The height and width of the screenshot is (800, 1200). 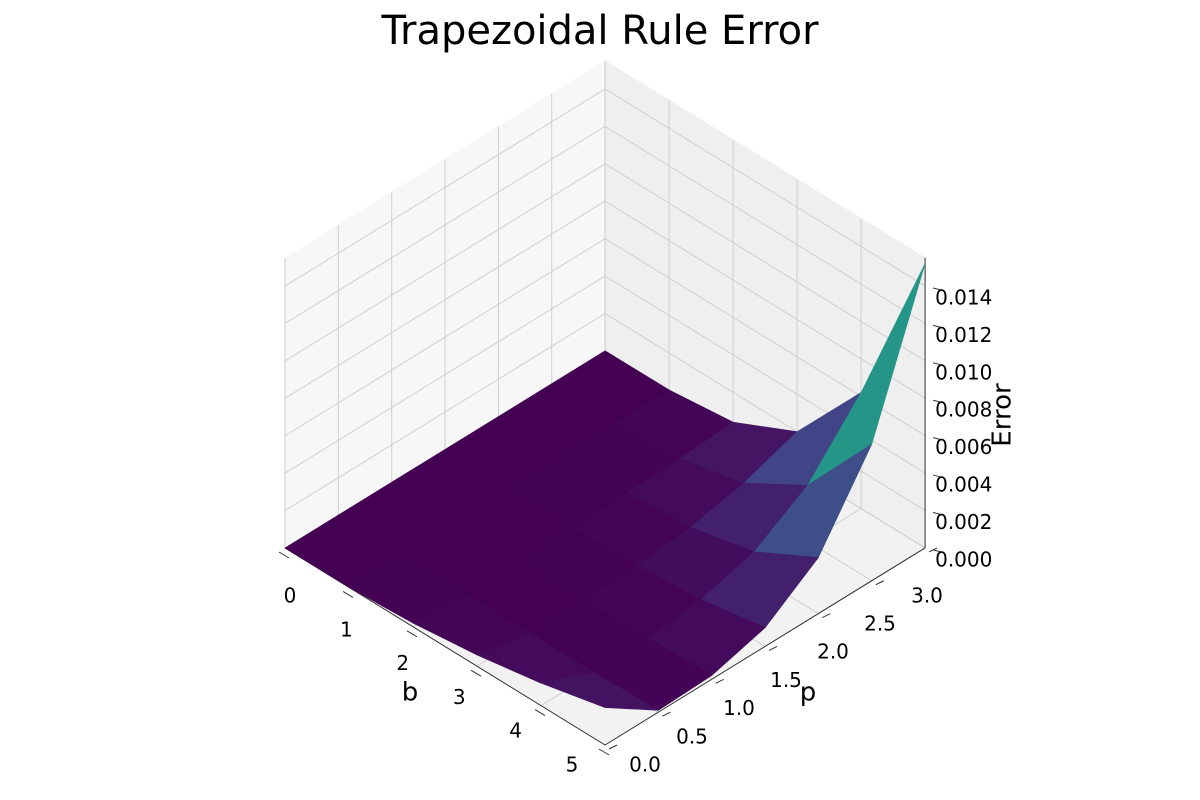 I want to click on z-tick-label: 0.014, so click(x=963, y=297).